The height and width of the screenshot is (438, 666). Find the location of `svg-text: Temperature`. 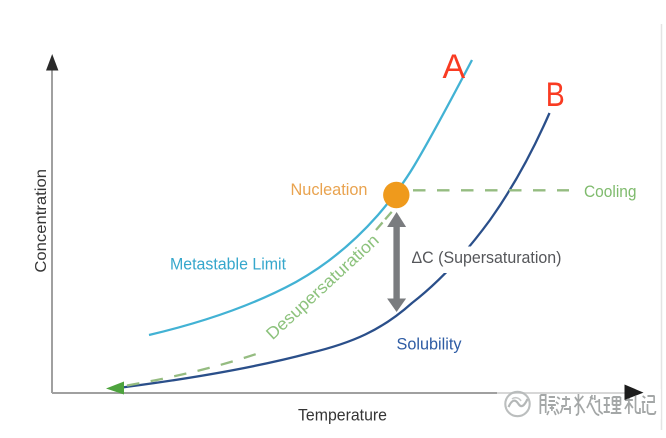

svg-text: Temperature is located at coordinates (342, 415).